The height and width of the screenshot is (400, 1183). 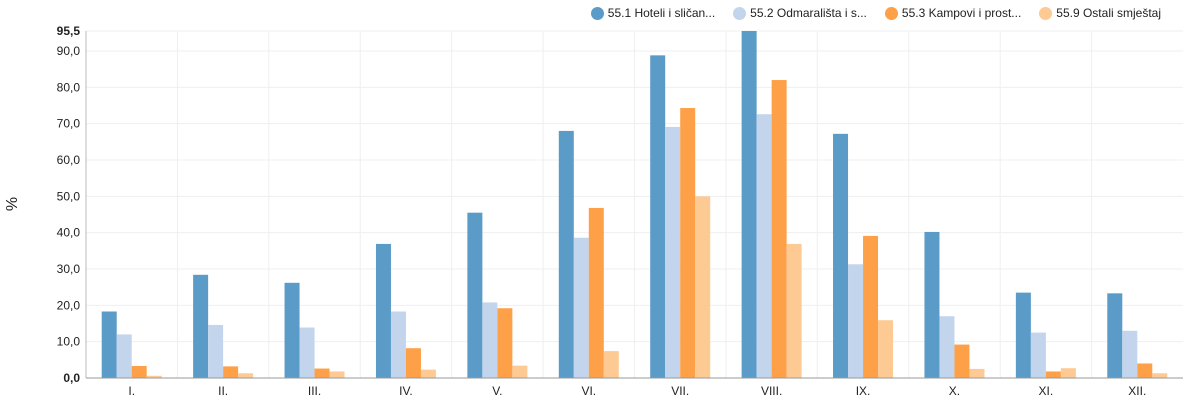 What do you see at coordinates (406, 391) in the screenshot?
I see `x-tick-label: IV.` at bounding box center [406, 391].